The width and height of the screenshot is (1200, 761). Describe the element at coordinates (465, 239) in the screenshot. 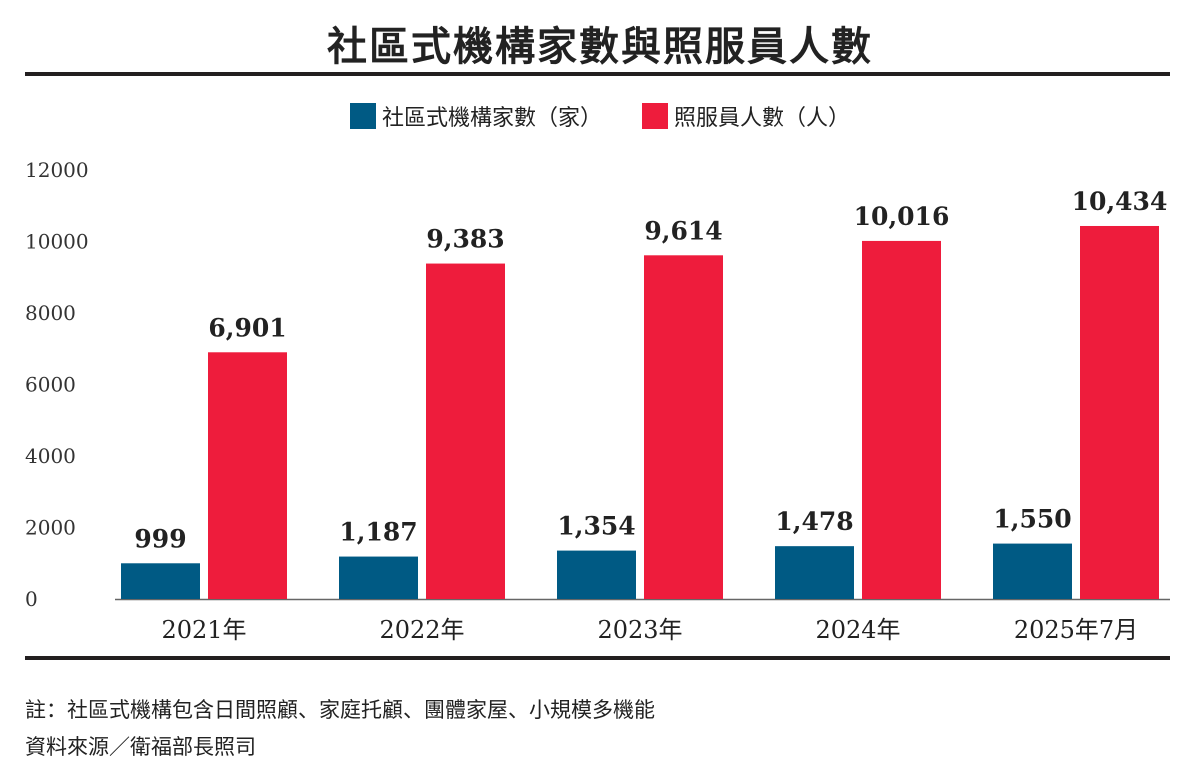

I see `data-label: 9,383` at that location.